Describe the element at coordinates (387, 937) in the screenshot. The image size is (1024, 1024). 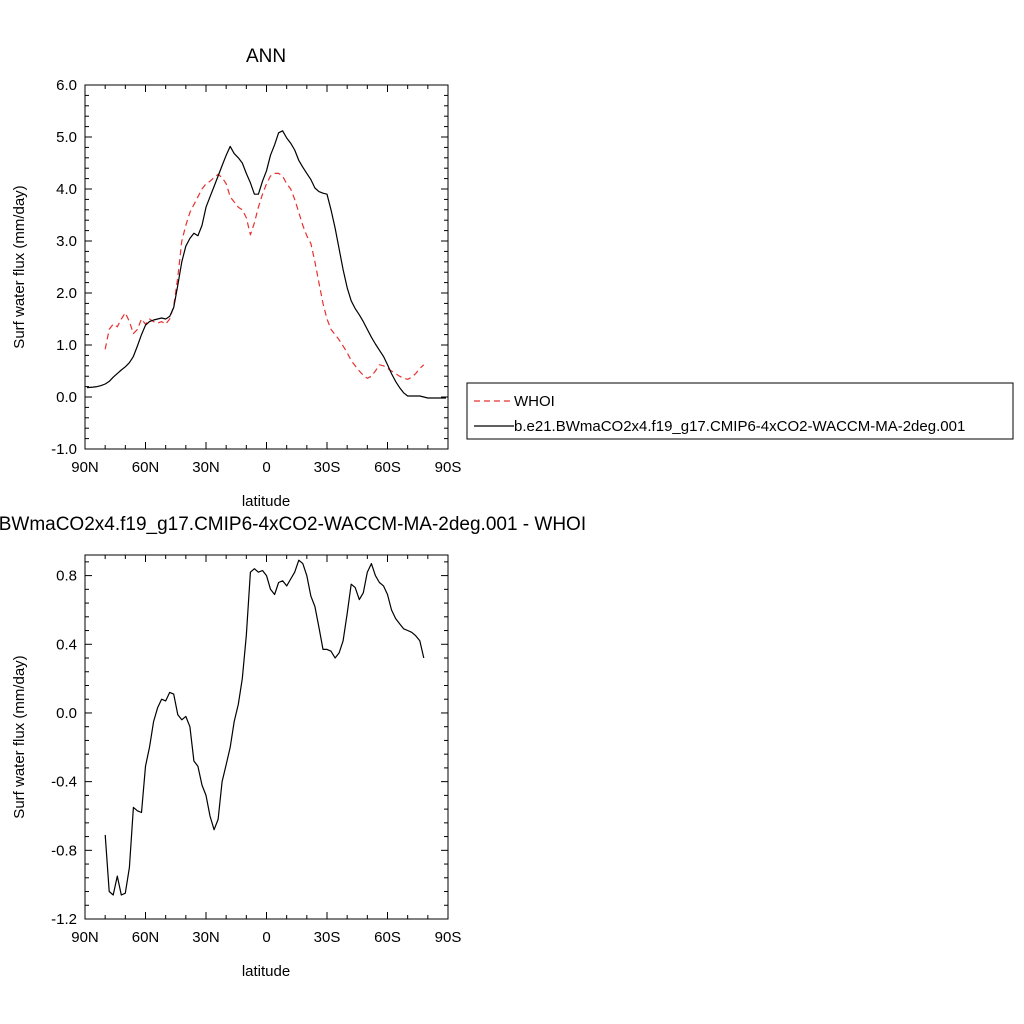
I see `chart2-xtick-label: 60S` at that location.